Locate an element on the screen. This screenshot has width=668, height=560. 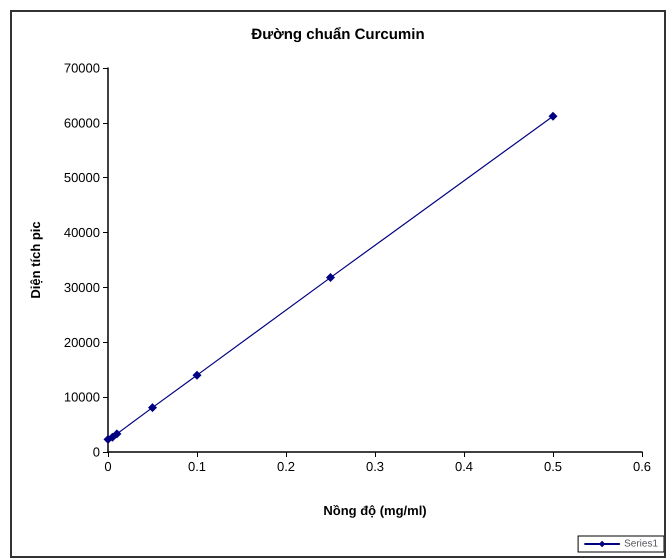
y-axis-title: Diện tích pic is located at coordinates (35, 260).